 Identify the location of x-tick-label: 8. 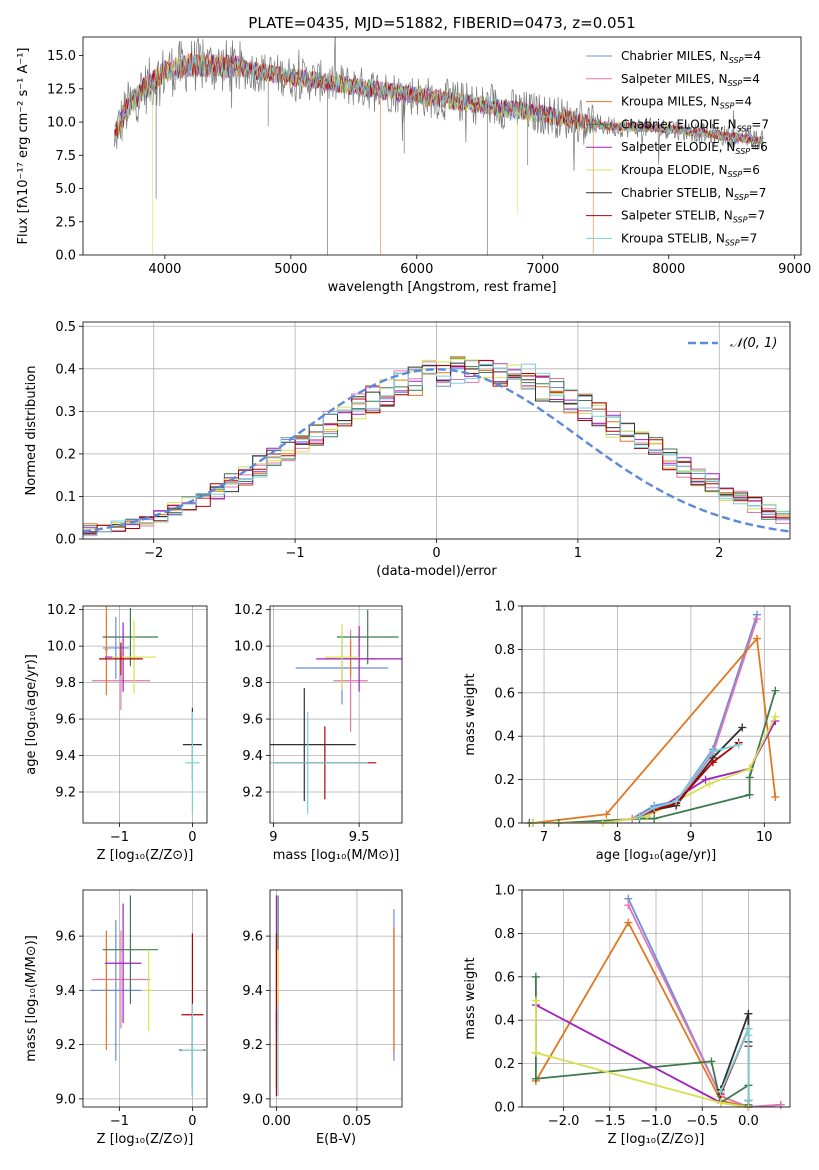
(617, 837).